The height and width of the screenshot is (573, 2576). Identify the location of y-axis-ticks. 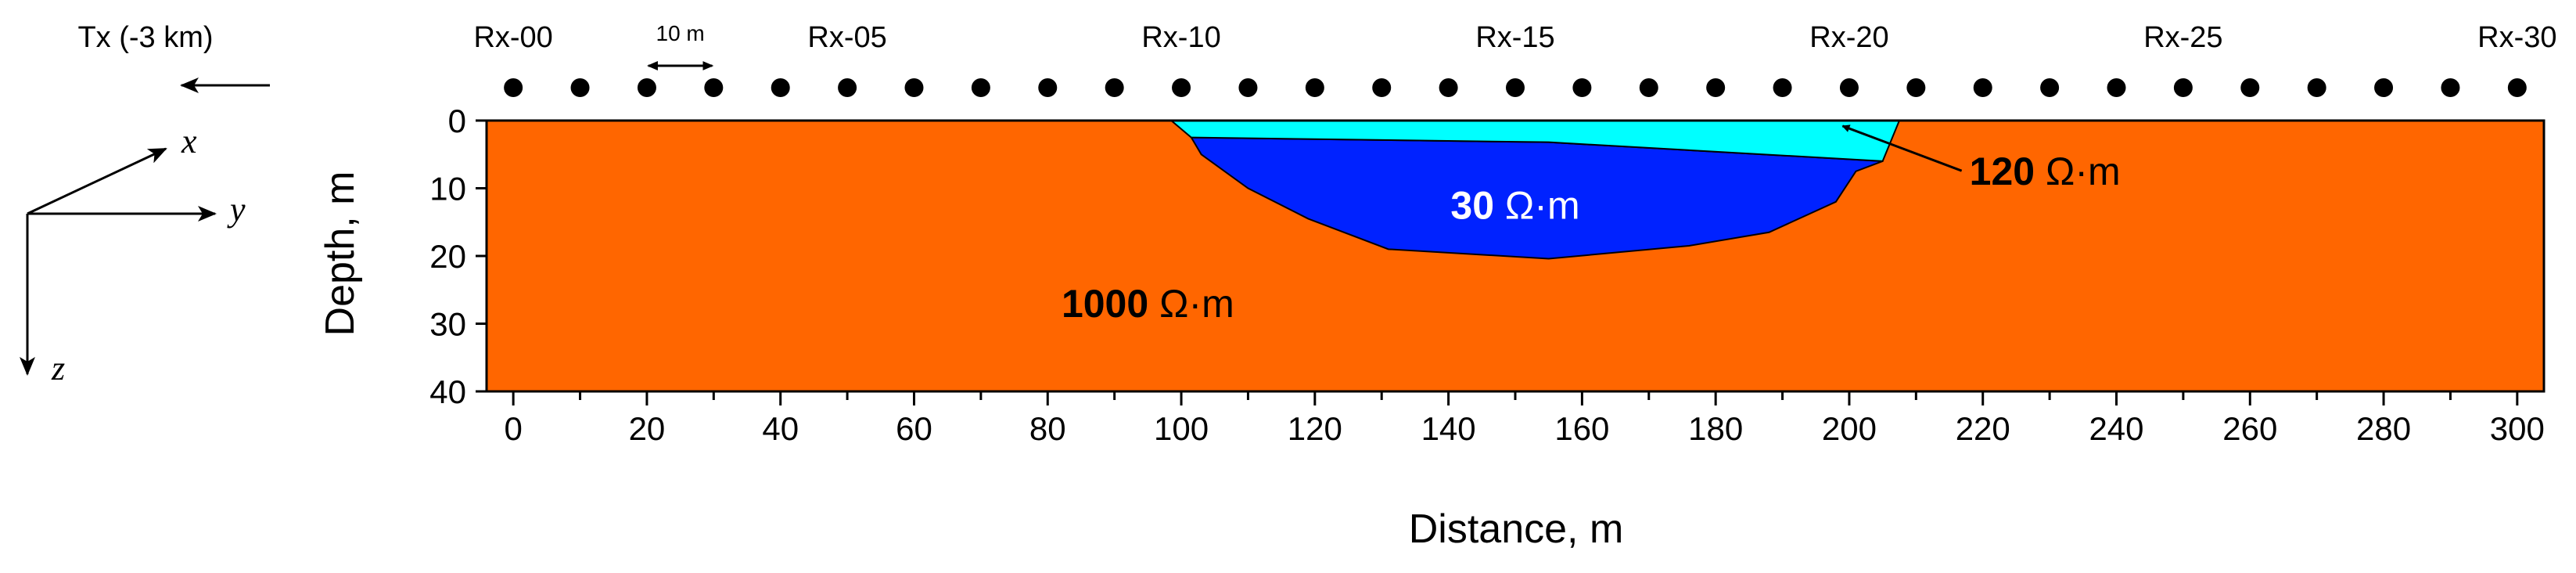
(482, 256).